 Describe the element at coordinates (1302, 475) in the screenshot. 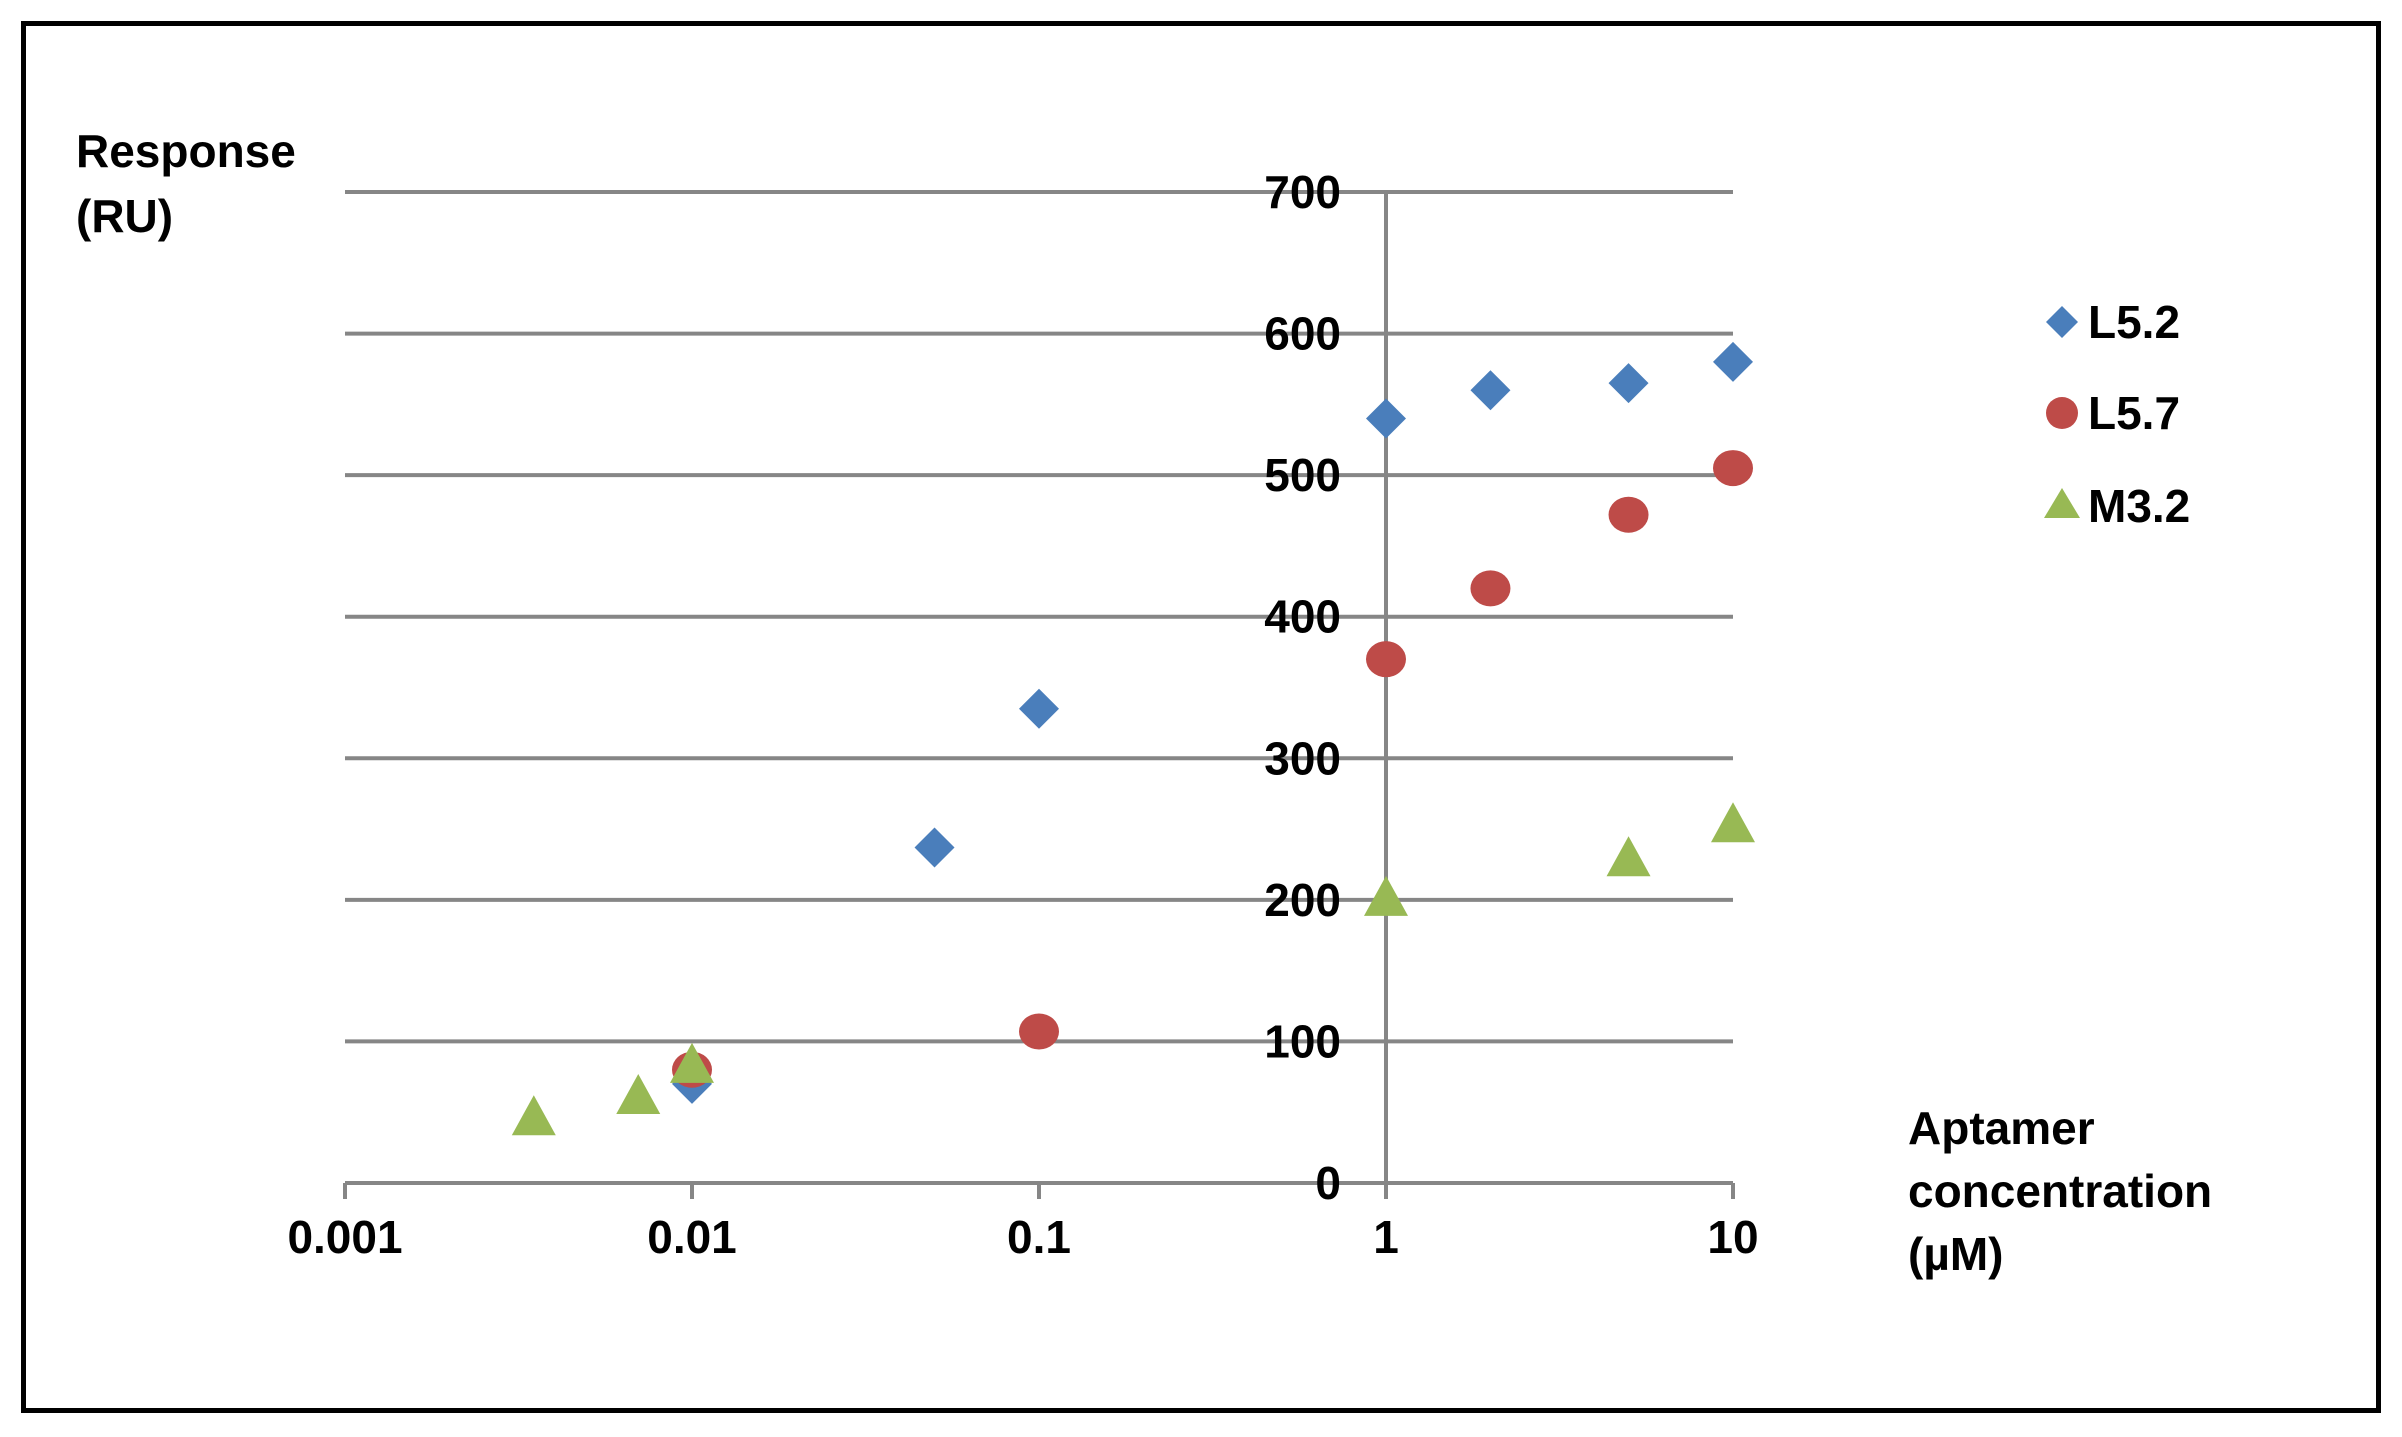

I see `y-tick-label: 500` at that location.